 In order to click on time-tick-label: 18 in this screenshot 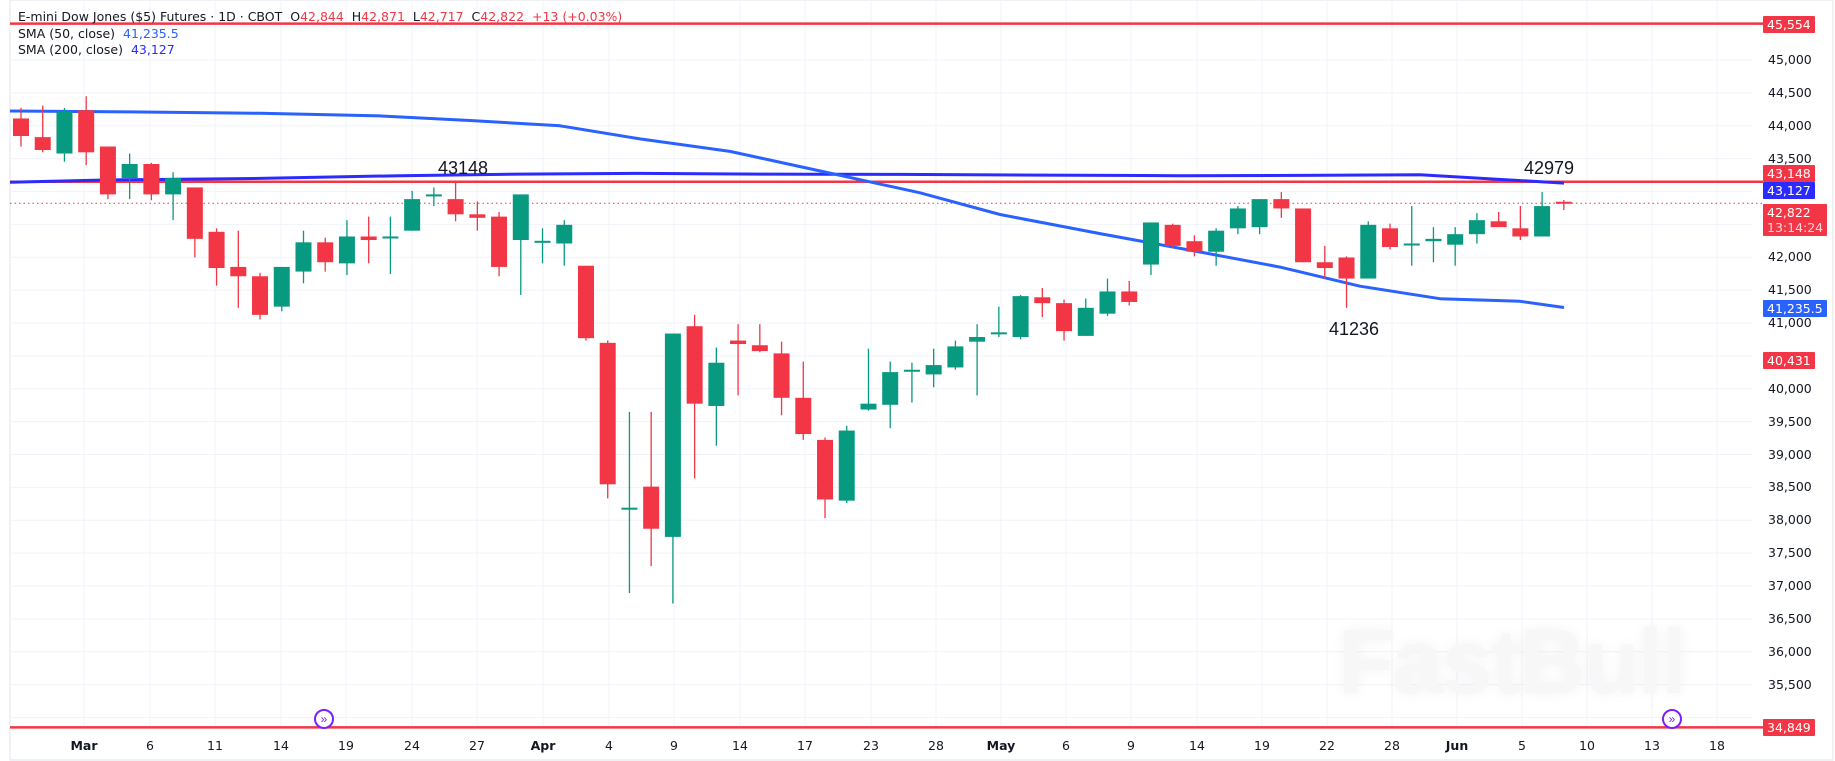, I will do `click(1717, 745)`.